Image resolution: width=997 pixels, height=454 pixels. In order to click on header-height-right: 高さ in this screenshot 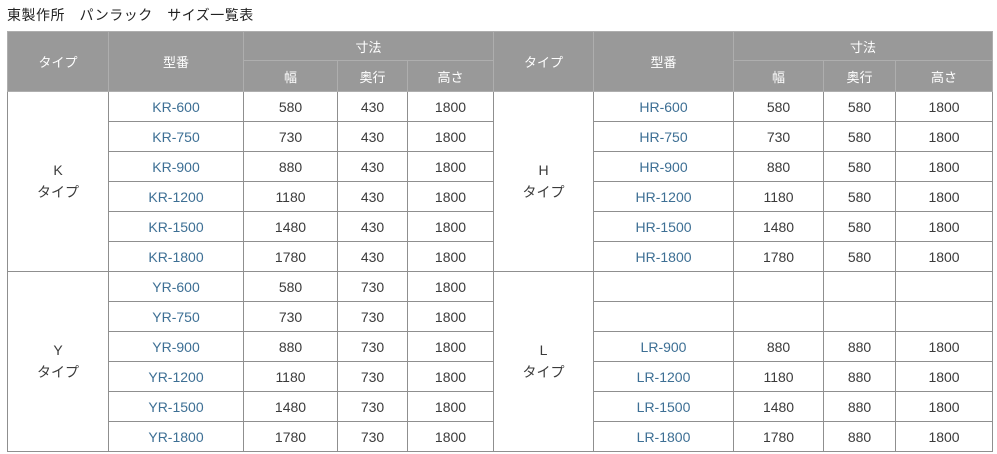, I will do `click(944, 76)`.